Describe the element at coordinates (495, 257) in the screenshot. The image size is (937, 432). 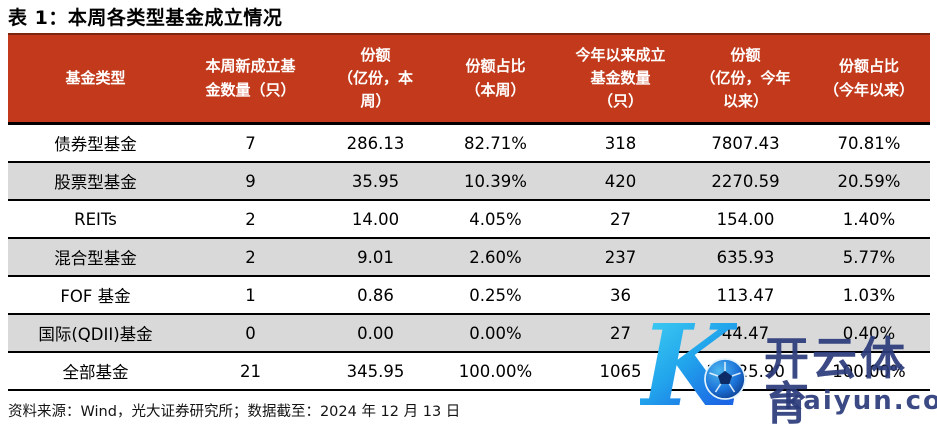
I see `table-cell: 2.60%` at that location.